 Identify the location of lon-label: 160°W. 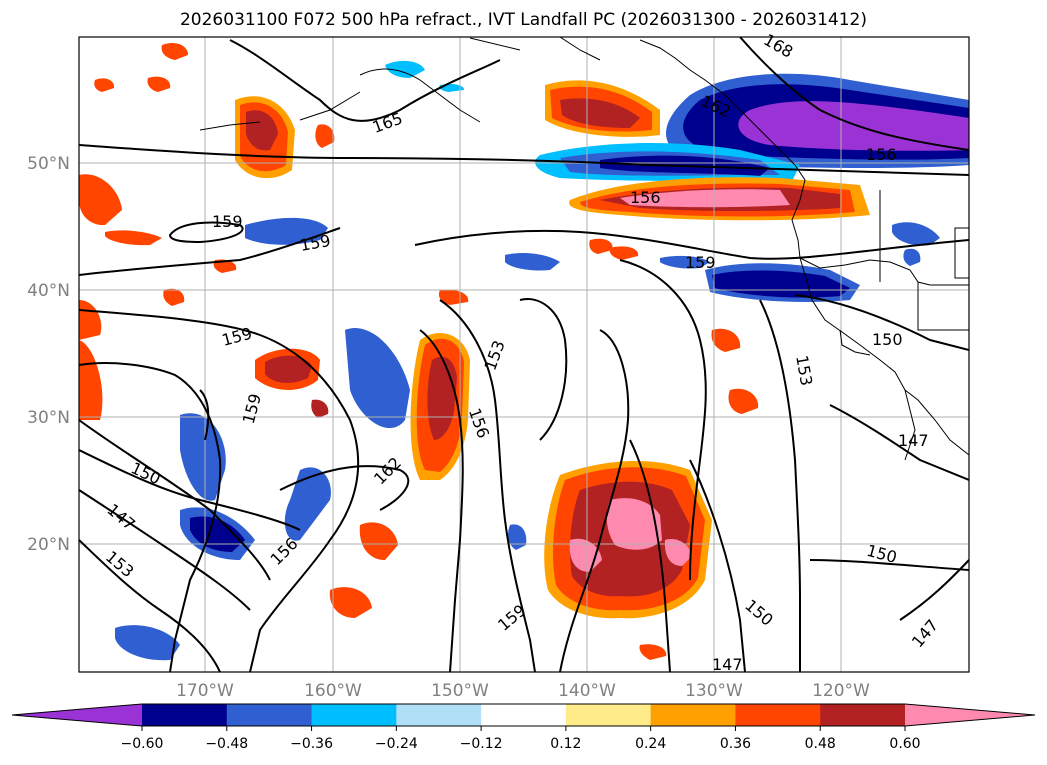
(333, 691).